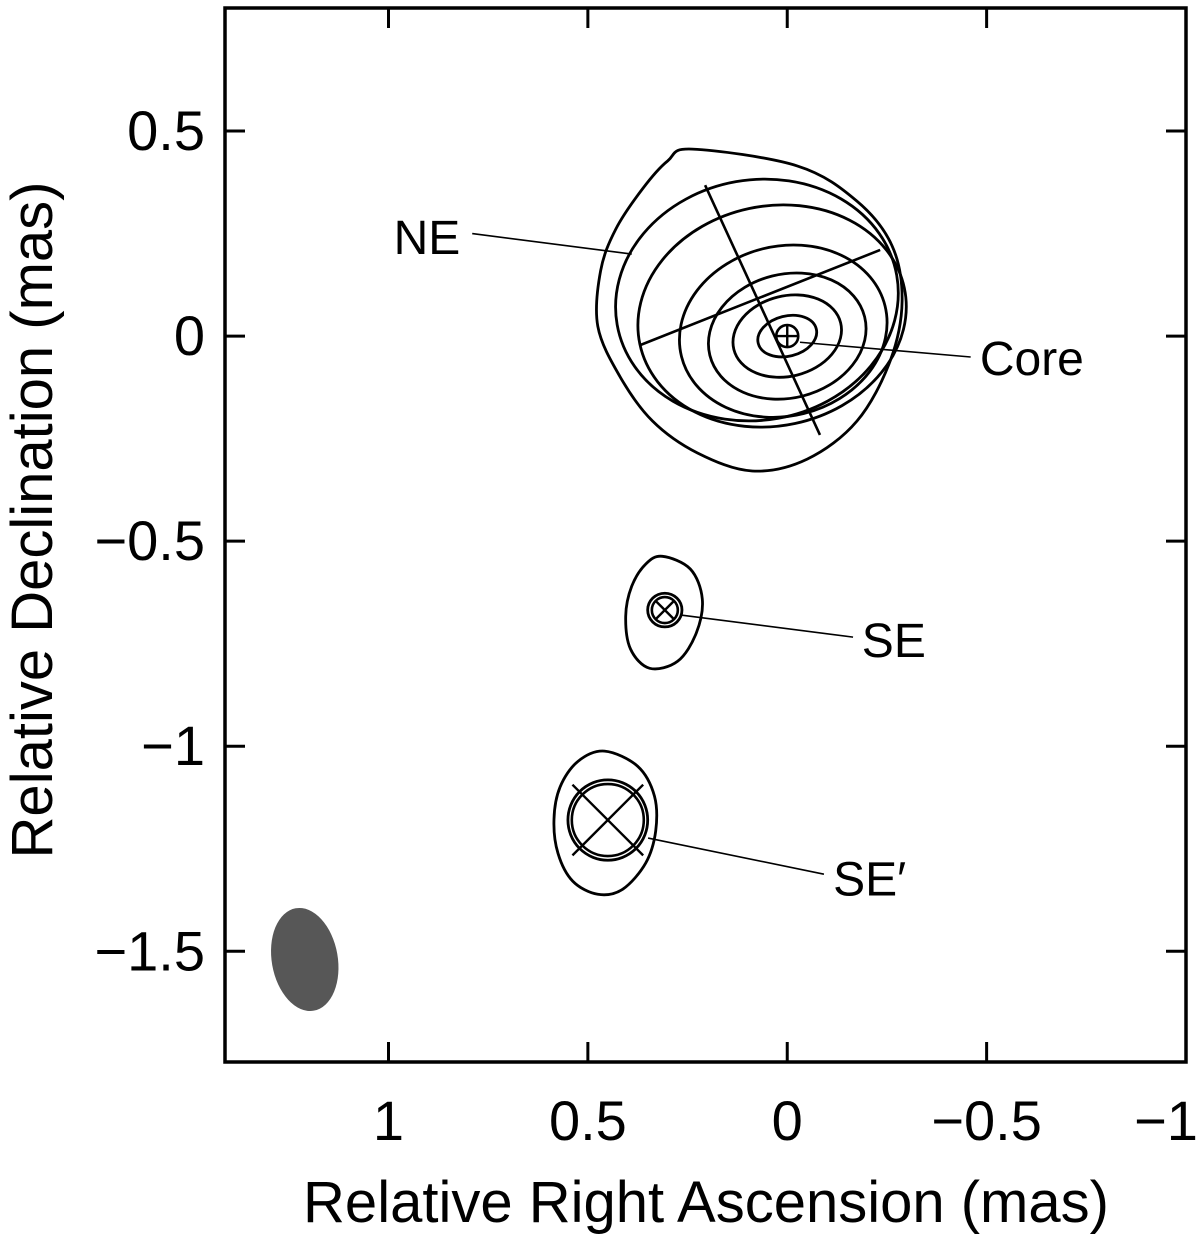  What do you see at coordinates (388, 1120) in the screenshot?
I see `x-tick-label: 1` at bounding box center [388, 1120].